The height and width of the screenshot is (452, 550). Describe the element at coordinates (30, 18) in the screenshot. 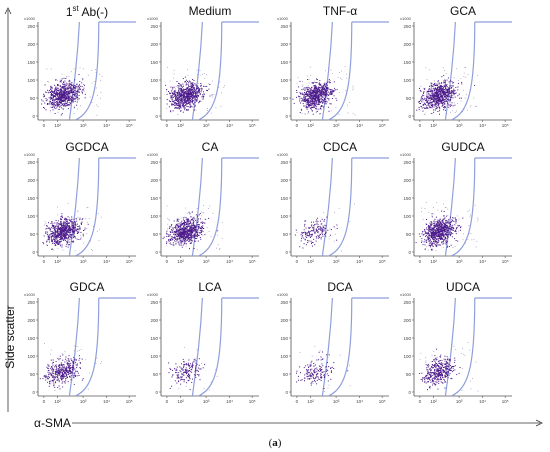

I see `y-unit-label: x1000` at that location.